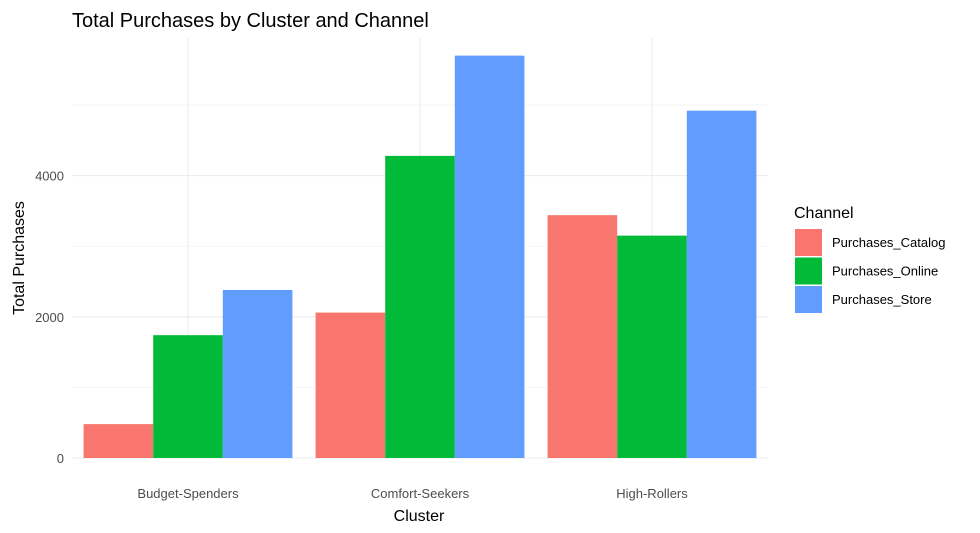 This screenshot has height=533, width=980. What do you see at coordinates (19, 258) in the screenshot?
I see `y-axis-title: Total Purchases` at bounding box center [19, 258].